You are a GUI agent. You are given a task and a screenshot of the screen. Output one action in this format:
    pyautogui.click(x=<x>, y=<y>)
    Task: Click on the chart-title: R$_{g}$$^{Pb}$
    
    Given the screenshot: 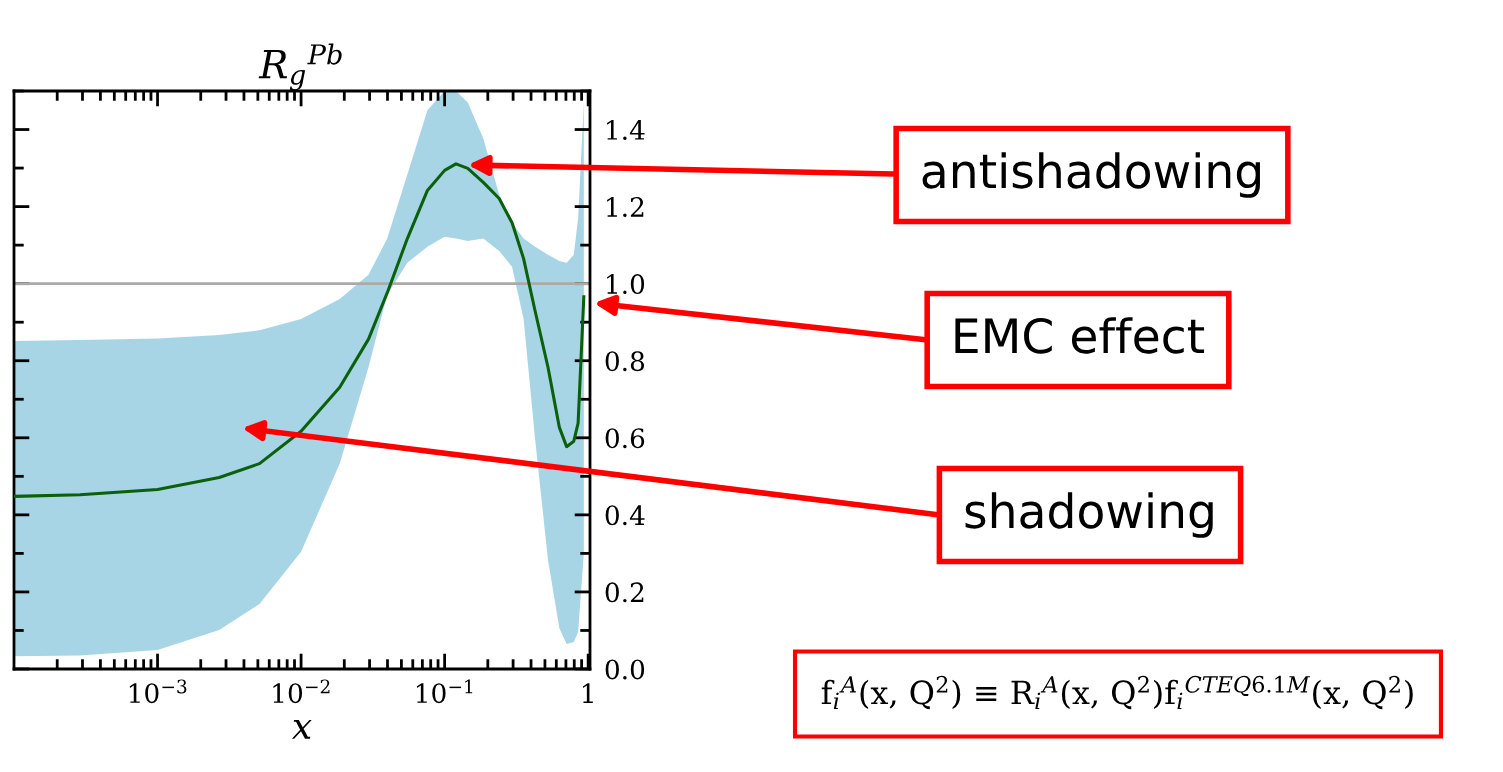 What is the action you would take?
    pyautogui.click(x=300, y=67)
    